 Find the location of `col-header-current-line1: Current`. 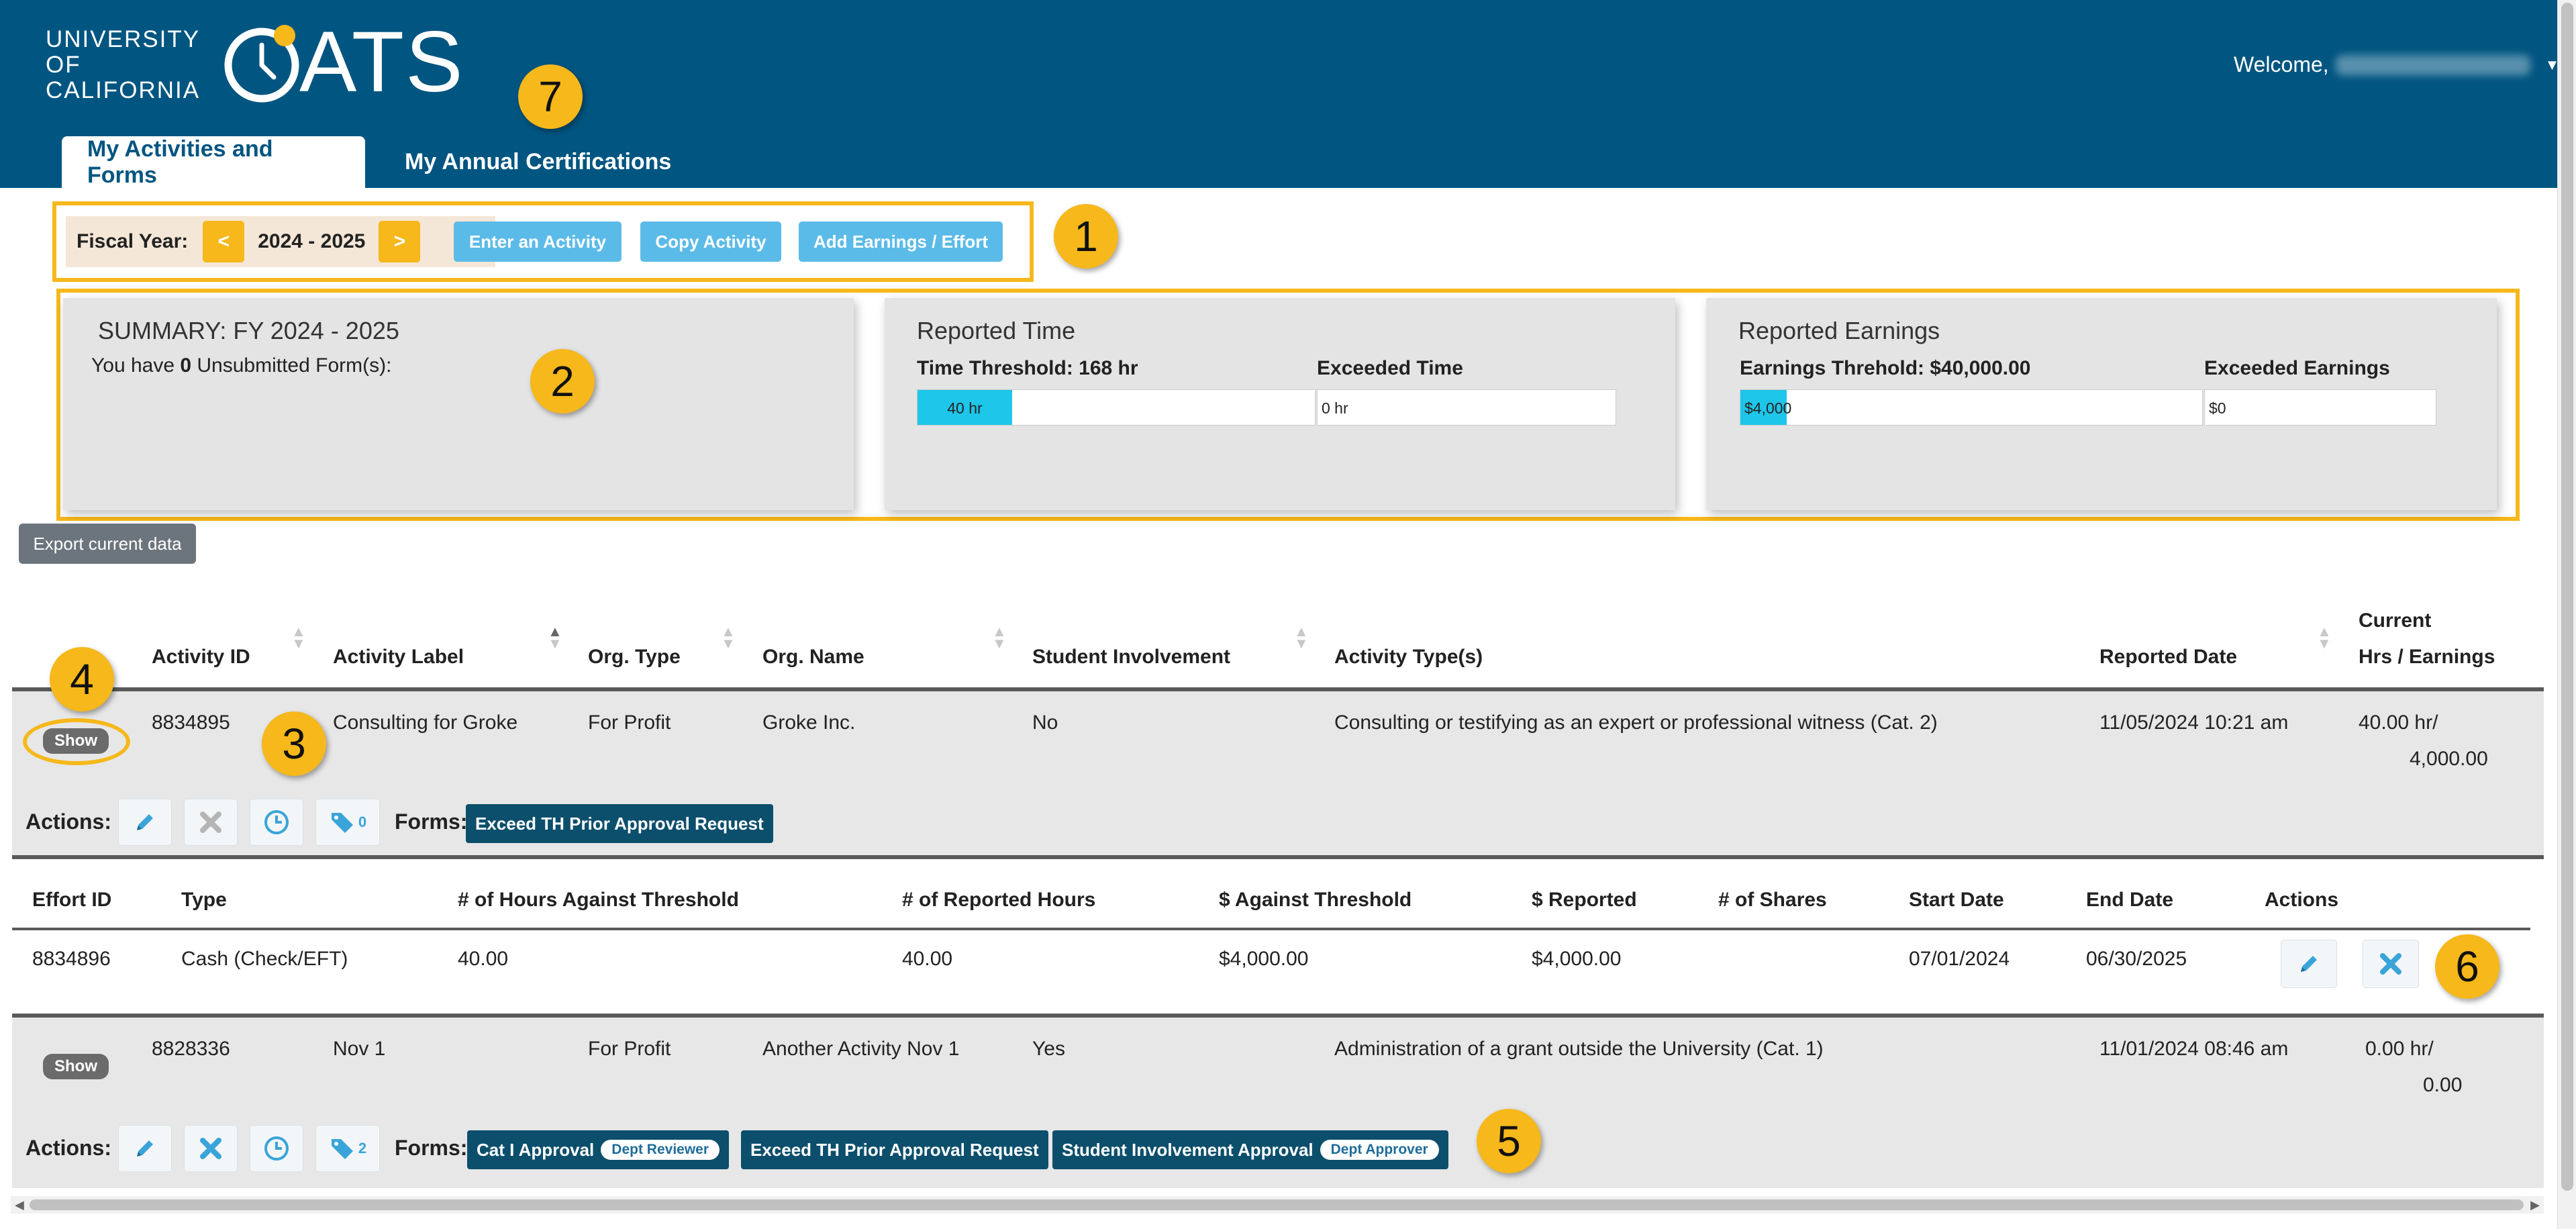

col-header-current-line1: Current is located at coordinates (2395, 620).